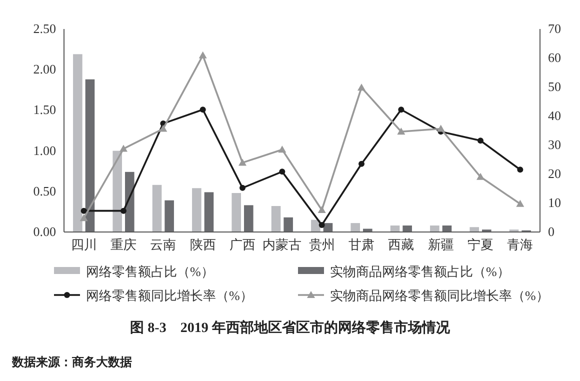  Describe the element at coordinates (321, 244) in the screenshot. I see `x-tick-label: 贵州` at that location.